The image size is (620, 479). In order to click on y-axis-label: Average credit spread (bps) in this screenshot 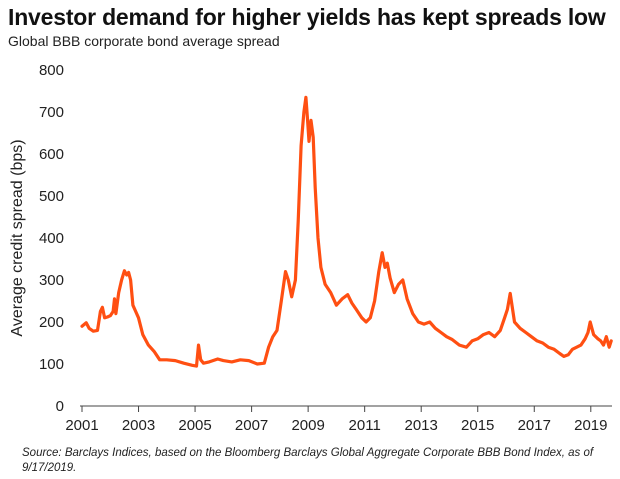, I will do `click(17, 237)`.